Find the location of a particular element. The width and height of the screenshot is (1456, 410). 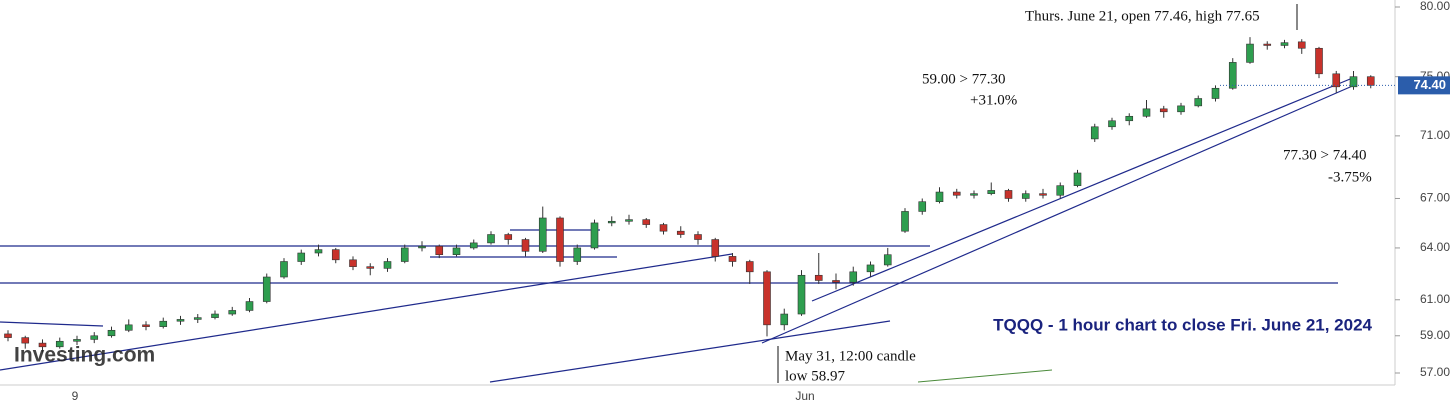

y-tick-label: 64.00 is located at coordinates (1435, 247).